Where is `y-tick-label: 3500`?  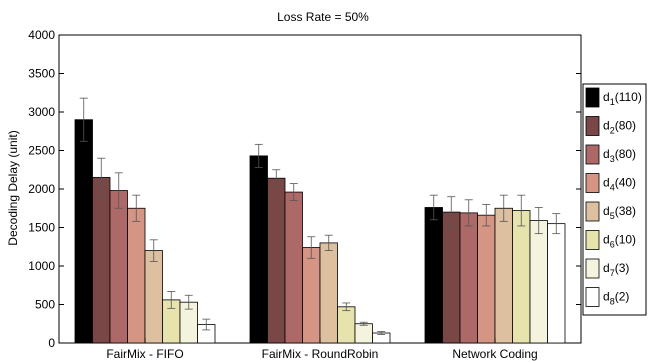 y-tick-label: 3500 is located at coordinates (41, 74).